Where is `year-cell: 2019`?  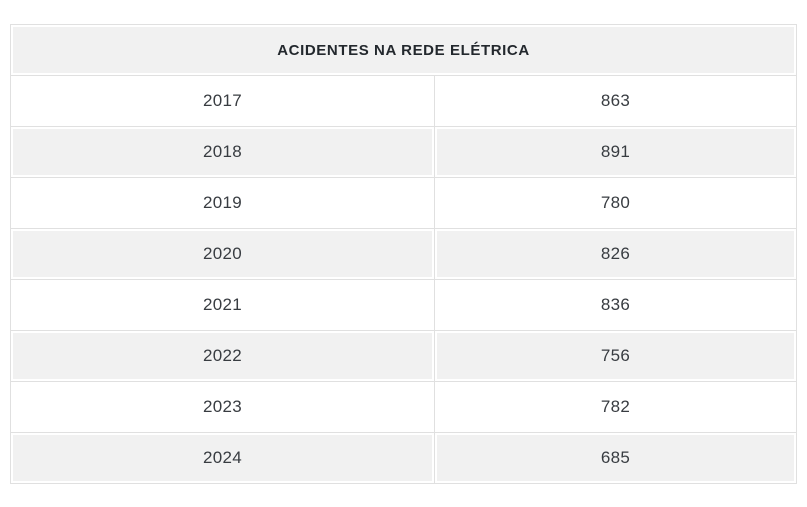 year-cell: 2019 is located at coordinates (222, 203).